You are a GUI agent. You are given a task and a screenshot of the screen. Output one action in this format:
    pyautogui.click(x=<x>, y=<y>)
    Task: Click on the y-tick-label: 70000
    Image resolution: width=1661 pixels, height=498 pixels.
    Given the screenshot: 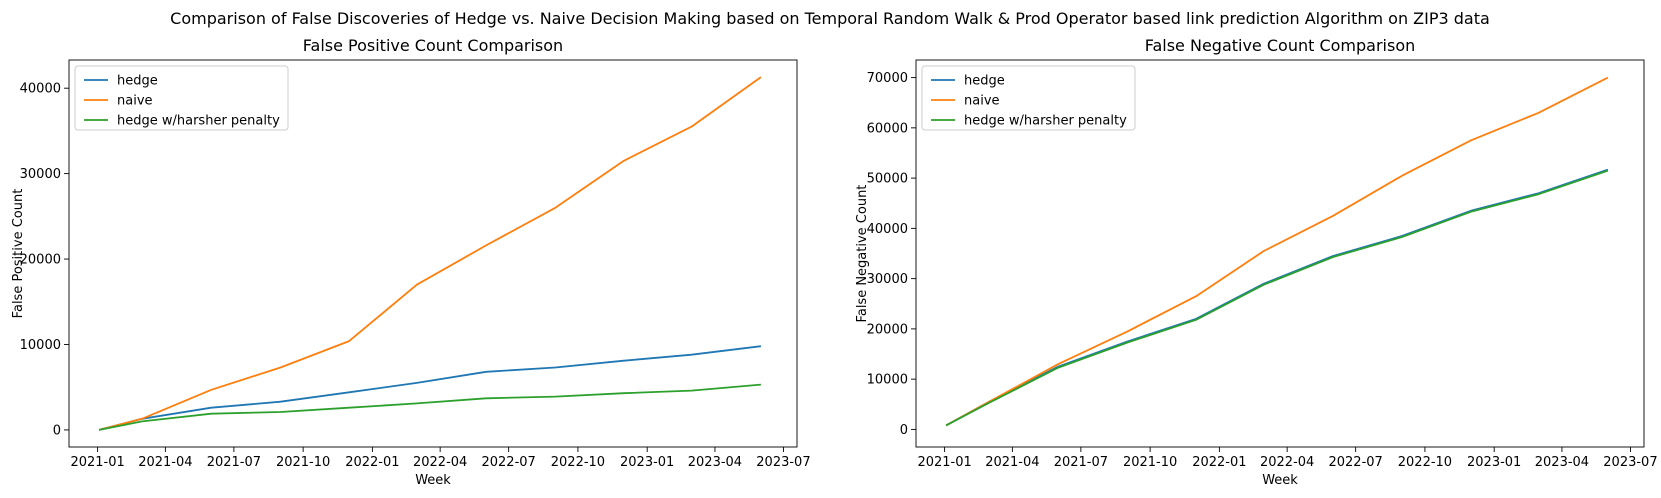 What is the action you would take?
    pyautogui.click(x=887, y=78)
    